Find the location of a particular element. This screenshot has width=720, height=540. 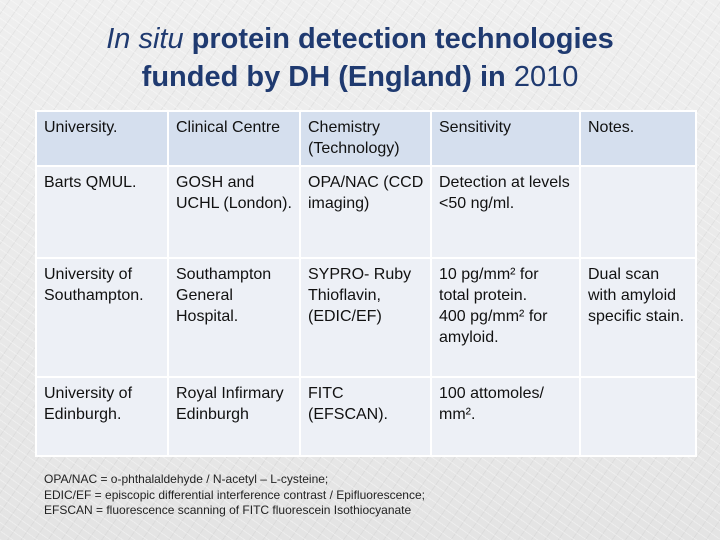

cell-university: University of Edinburgh. is located at coordinates (102, 416).